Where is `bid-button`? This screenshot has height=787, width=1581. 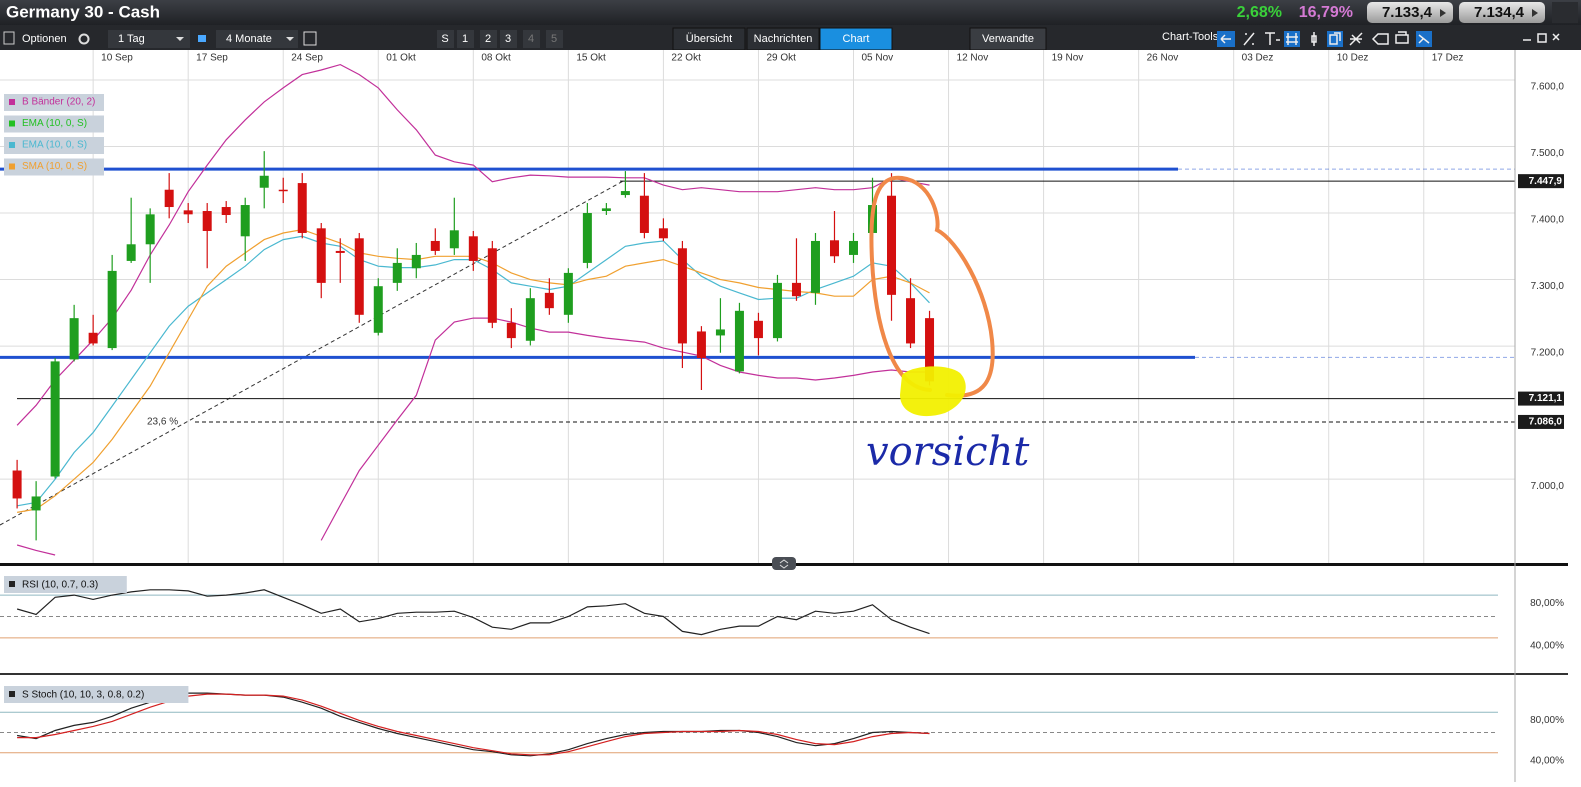
bid-button is located at coordinates (1410, 12).